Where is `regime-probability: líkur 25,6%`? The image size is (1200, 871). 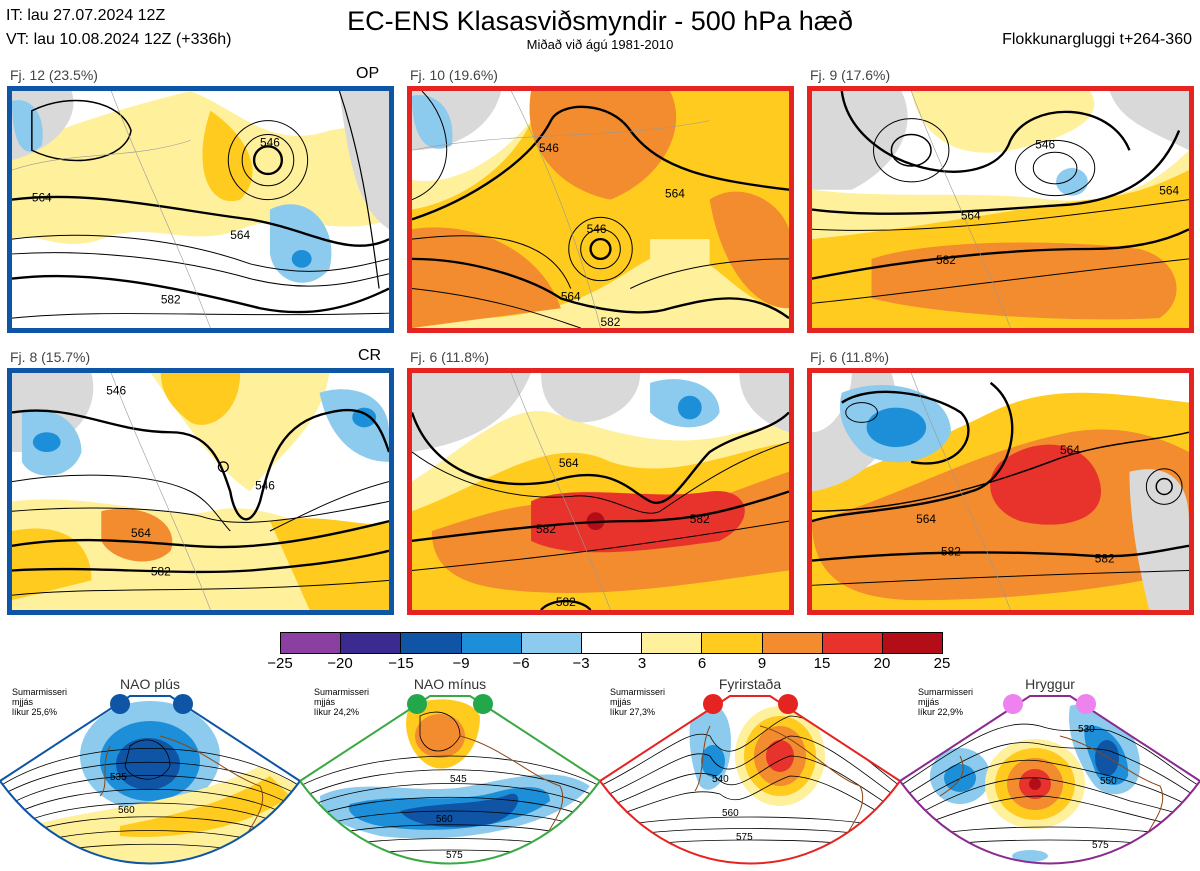 regime-probability: líkur 25,6% is located at coordinates (35, 712).